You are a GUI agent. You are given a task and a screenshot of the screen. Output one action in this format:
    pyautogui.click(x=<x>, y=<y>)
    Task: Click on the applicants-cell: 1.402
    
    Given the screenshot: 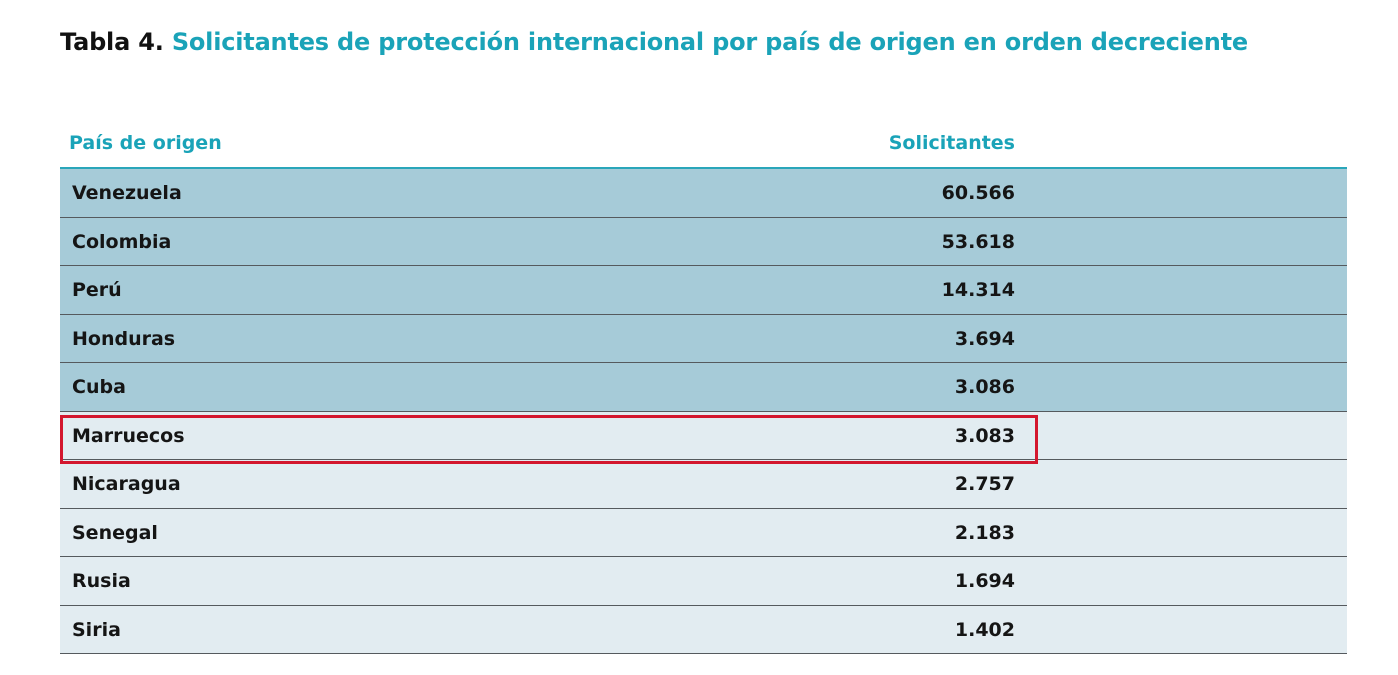 What is the action you would take?
    pyautogui.click(x=984, y=629)
    